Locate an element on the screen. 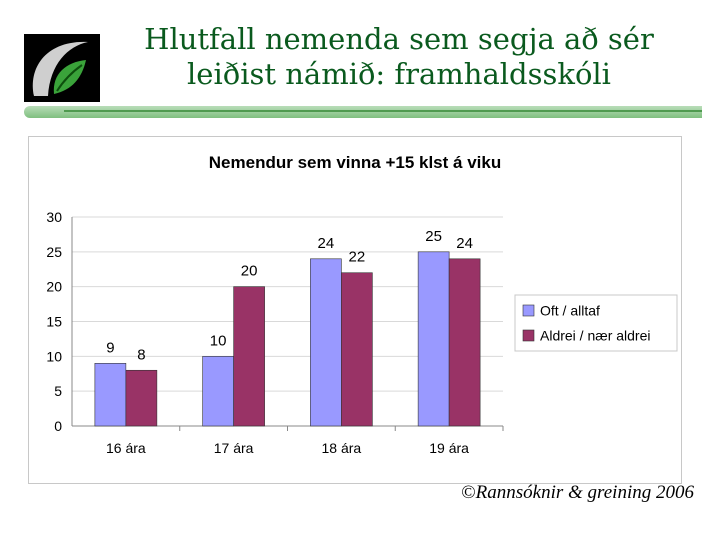 The width and height of the screenshot is (720, 540). y-tick-label: 15 is located at coordinates (54, 322).